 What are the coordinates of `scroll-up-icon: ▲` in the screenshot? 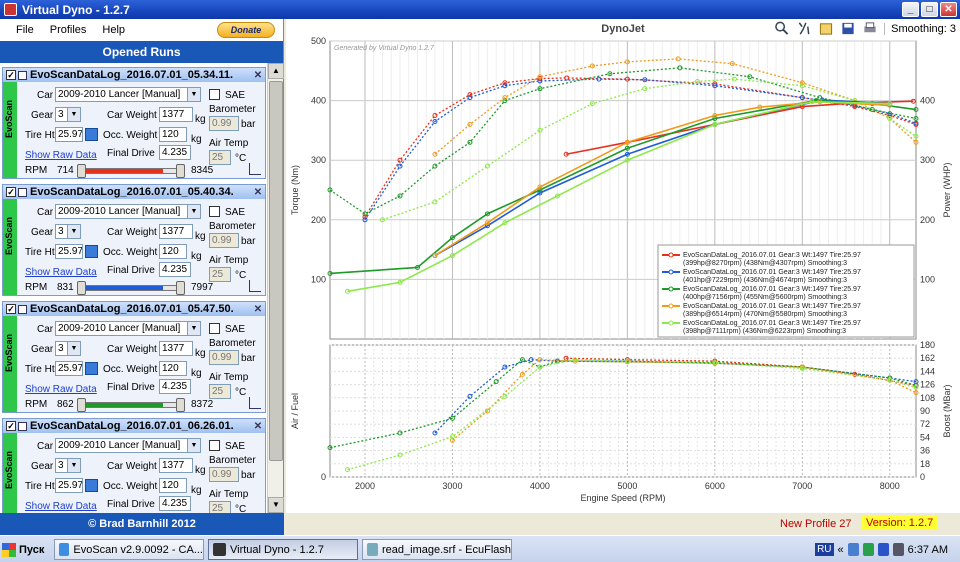 It's located at (276, 71).